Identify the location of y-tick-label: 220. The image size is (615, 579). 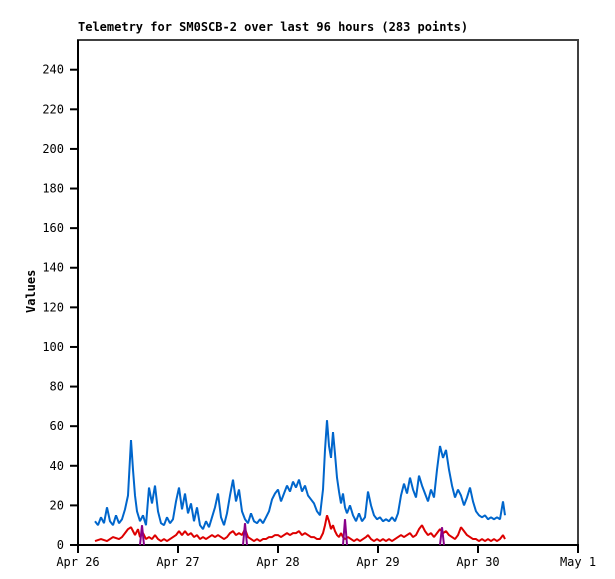
(53, 109).